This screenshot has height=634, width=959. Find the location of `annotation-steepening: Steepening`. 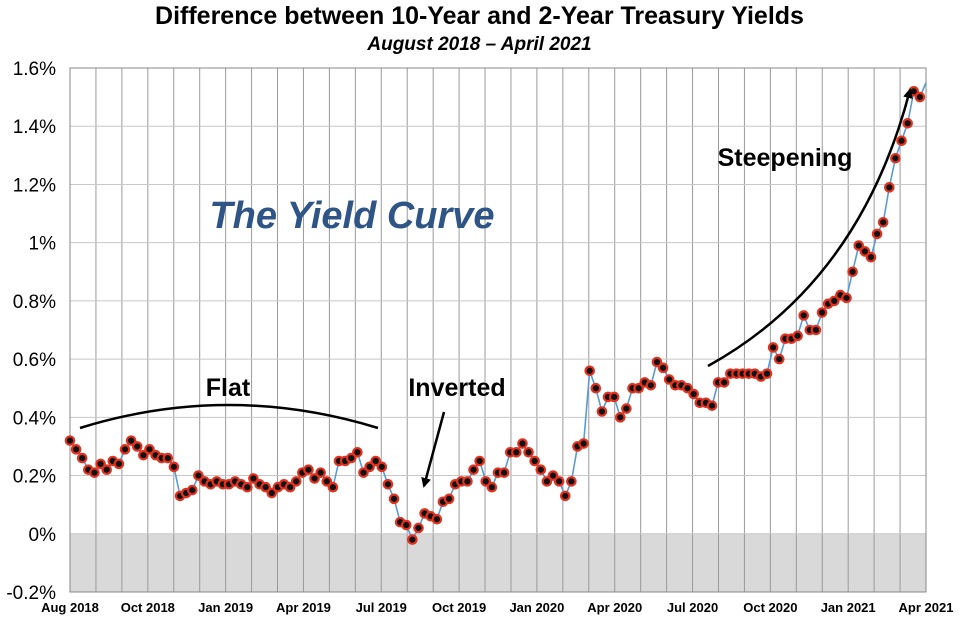

annotation-steepening: Steepening is located at coordinates (785, 158).